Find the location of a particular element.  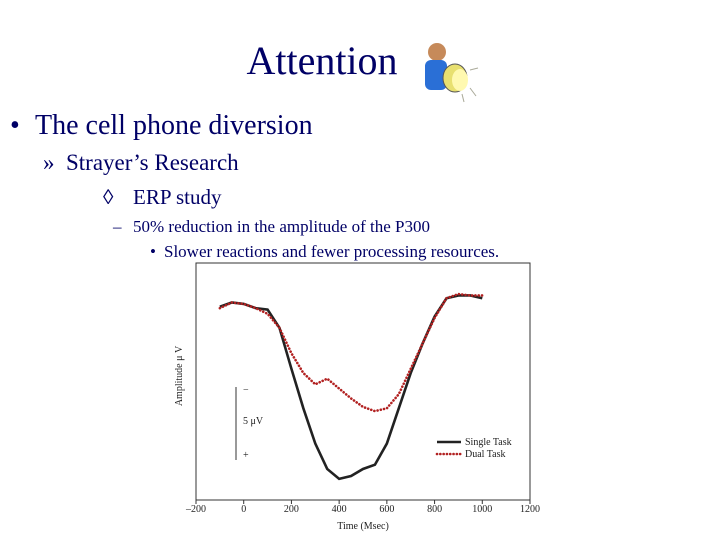

x-tick-label: 400 is located at coordinates (339, 509).